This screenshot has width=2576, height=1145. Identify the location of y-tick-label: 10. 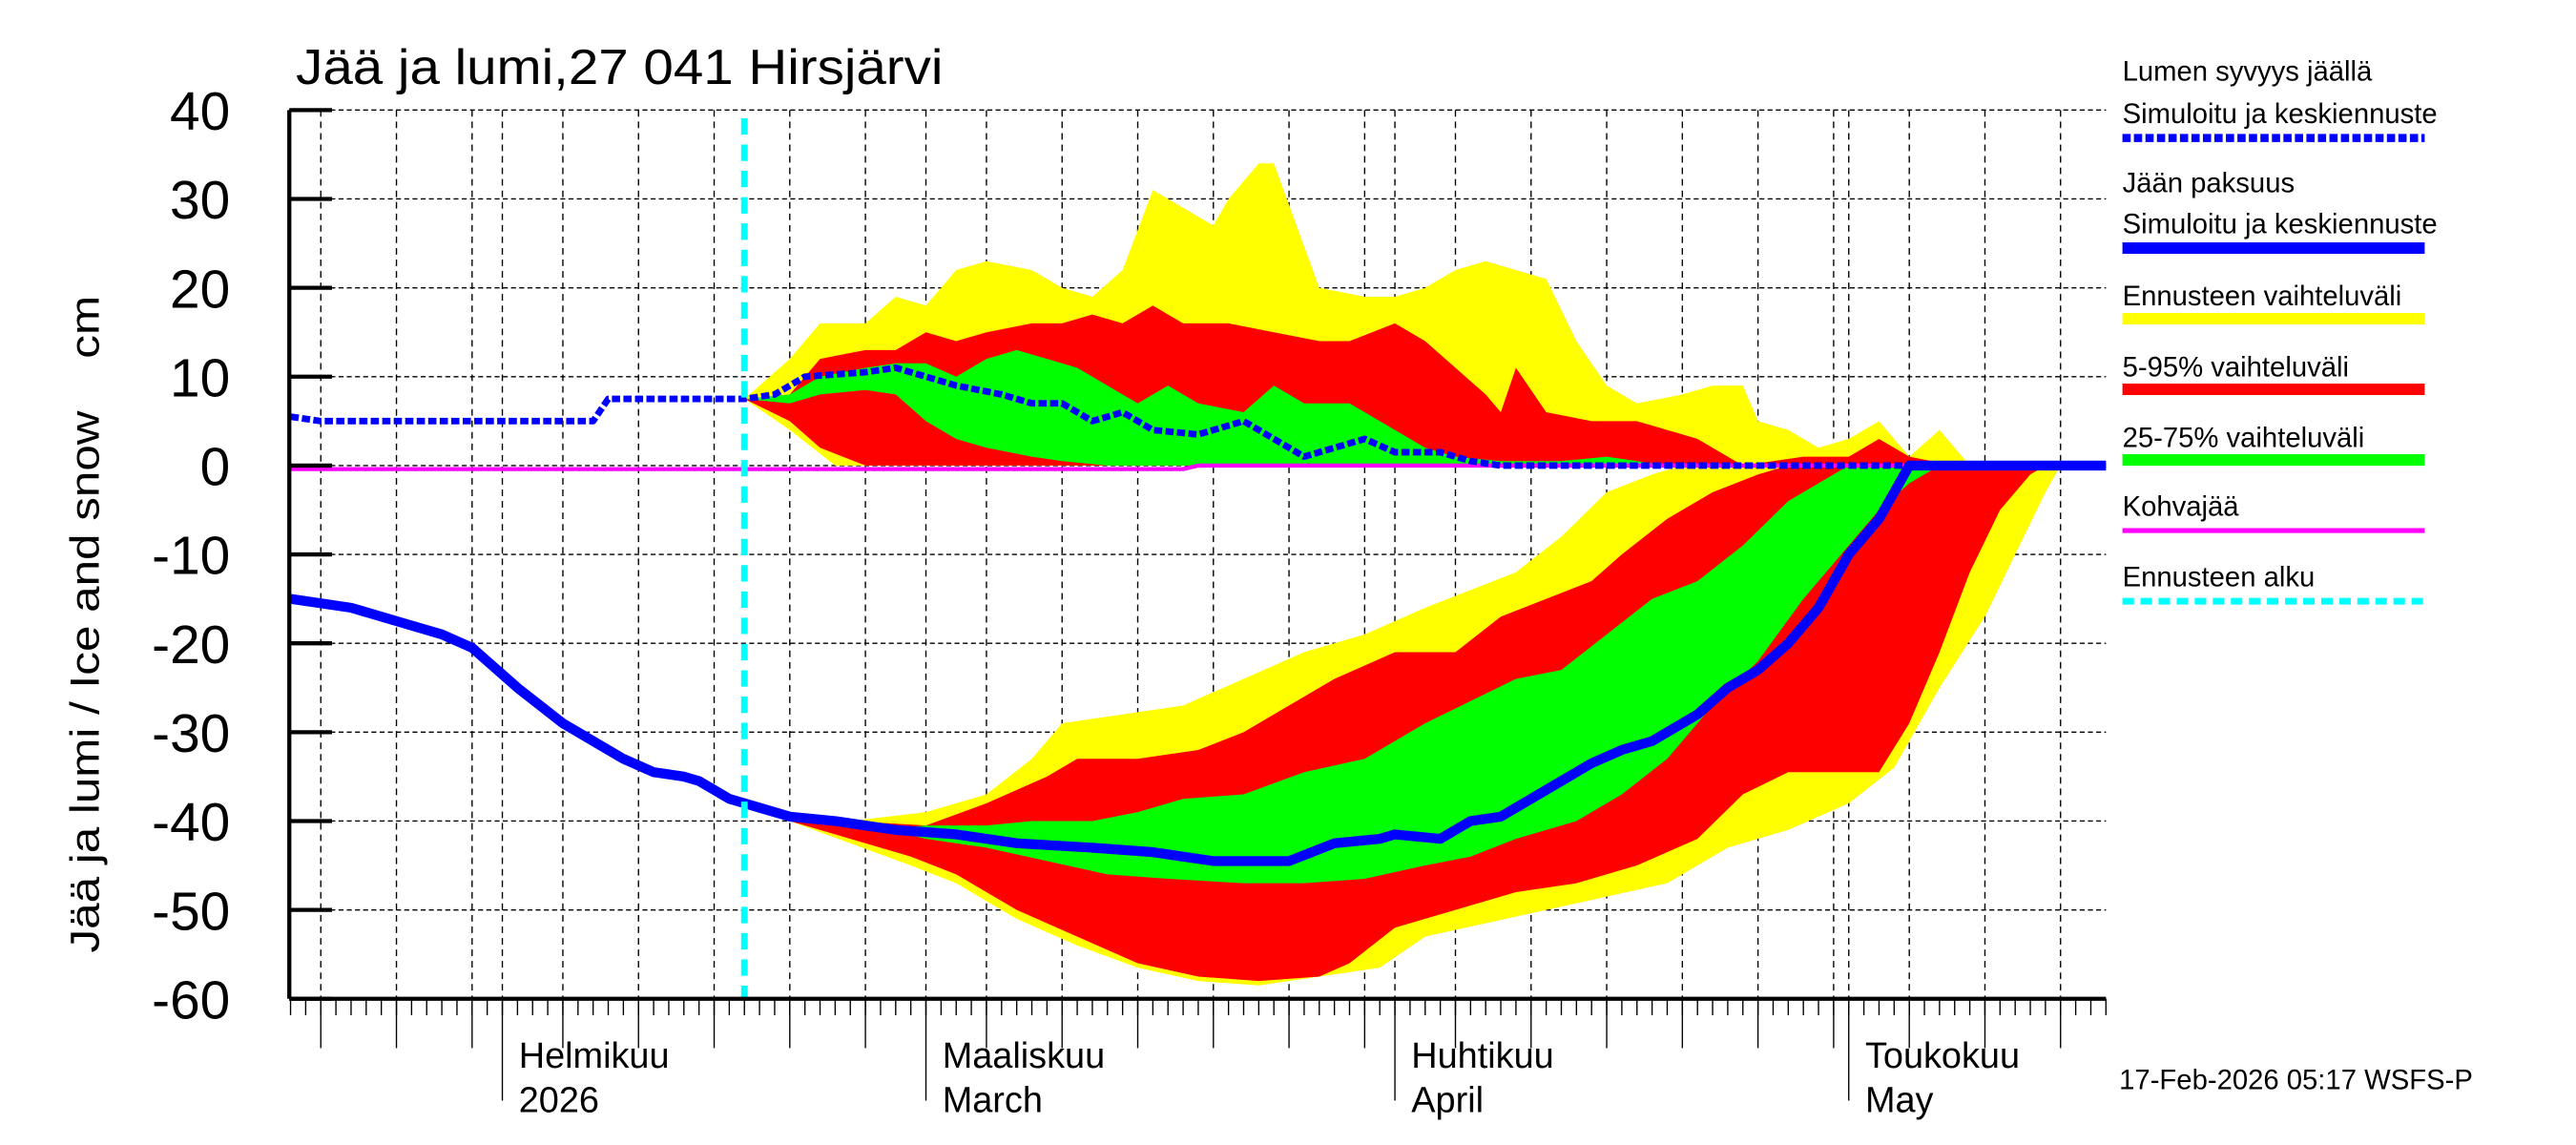
(200, 378).